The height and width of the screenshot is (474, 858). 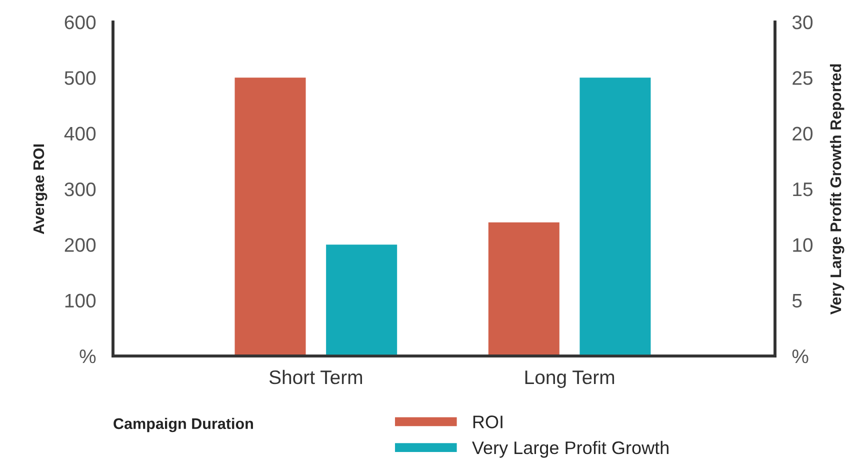 What do you see at coordinates (800, 357) in the screenshot?
I see `y2-tick-label: %` at bounding box center [800, 357].